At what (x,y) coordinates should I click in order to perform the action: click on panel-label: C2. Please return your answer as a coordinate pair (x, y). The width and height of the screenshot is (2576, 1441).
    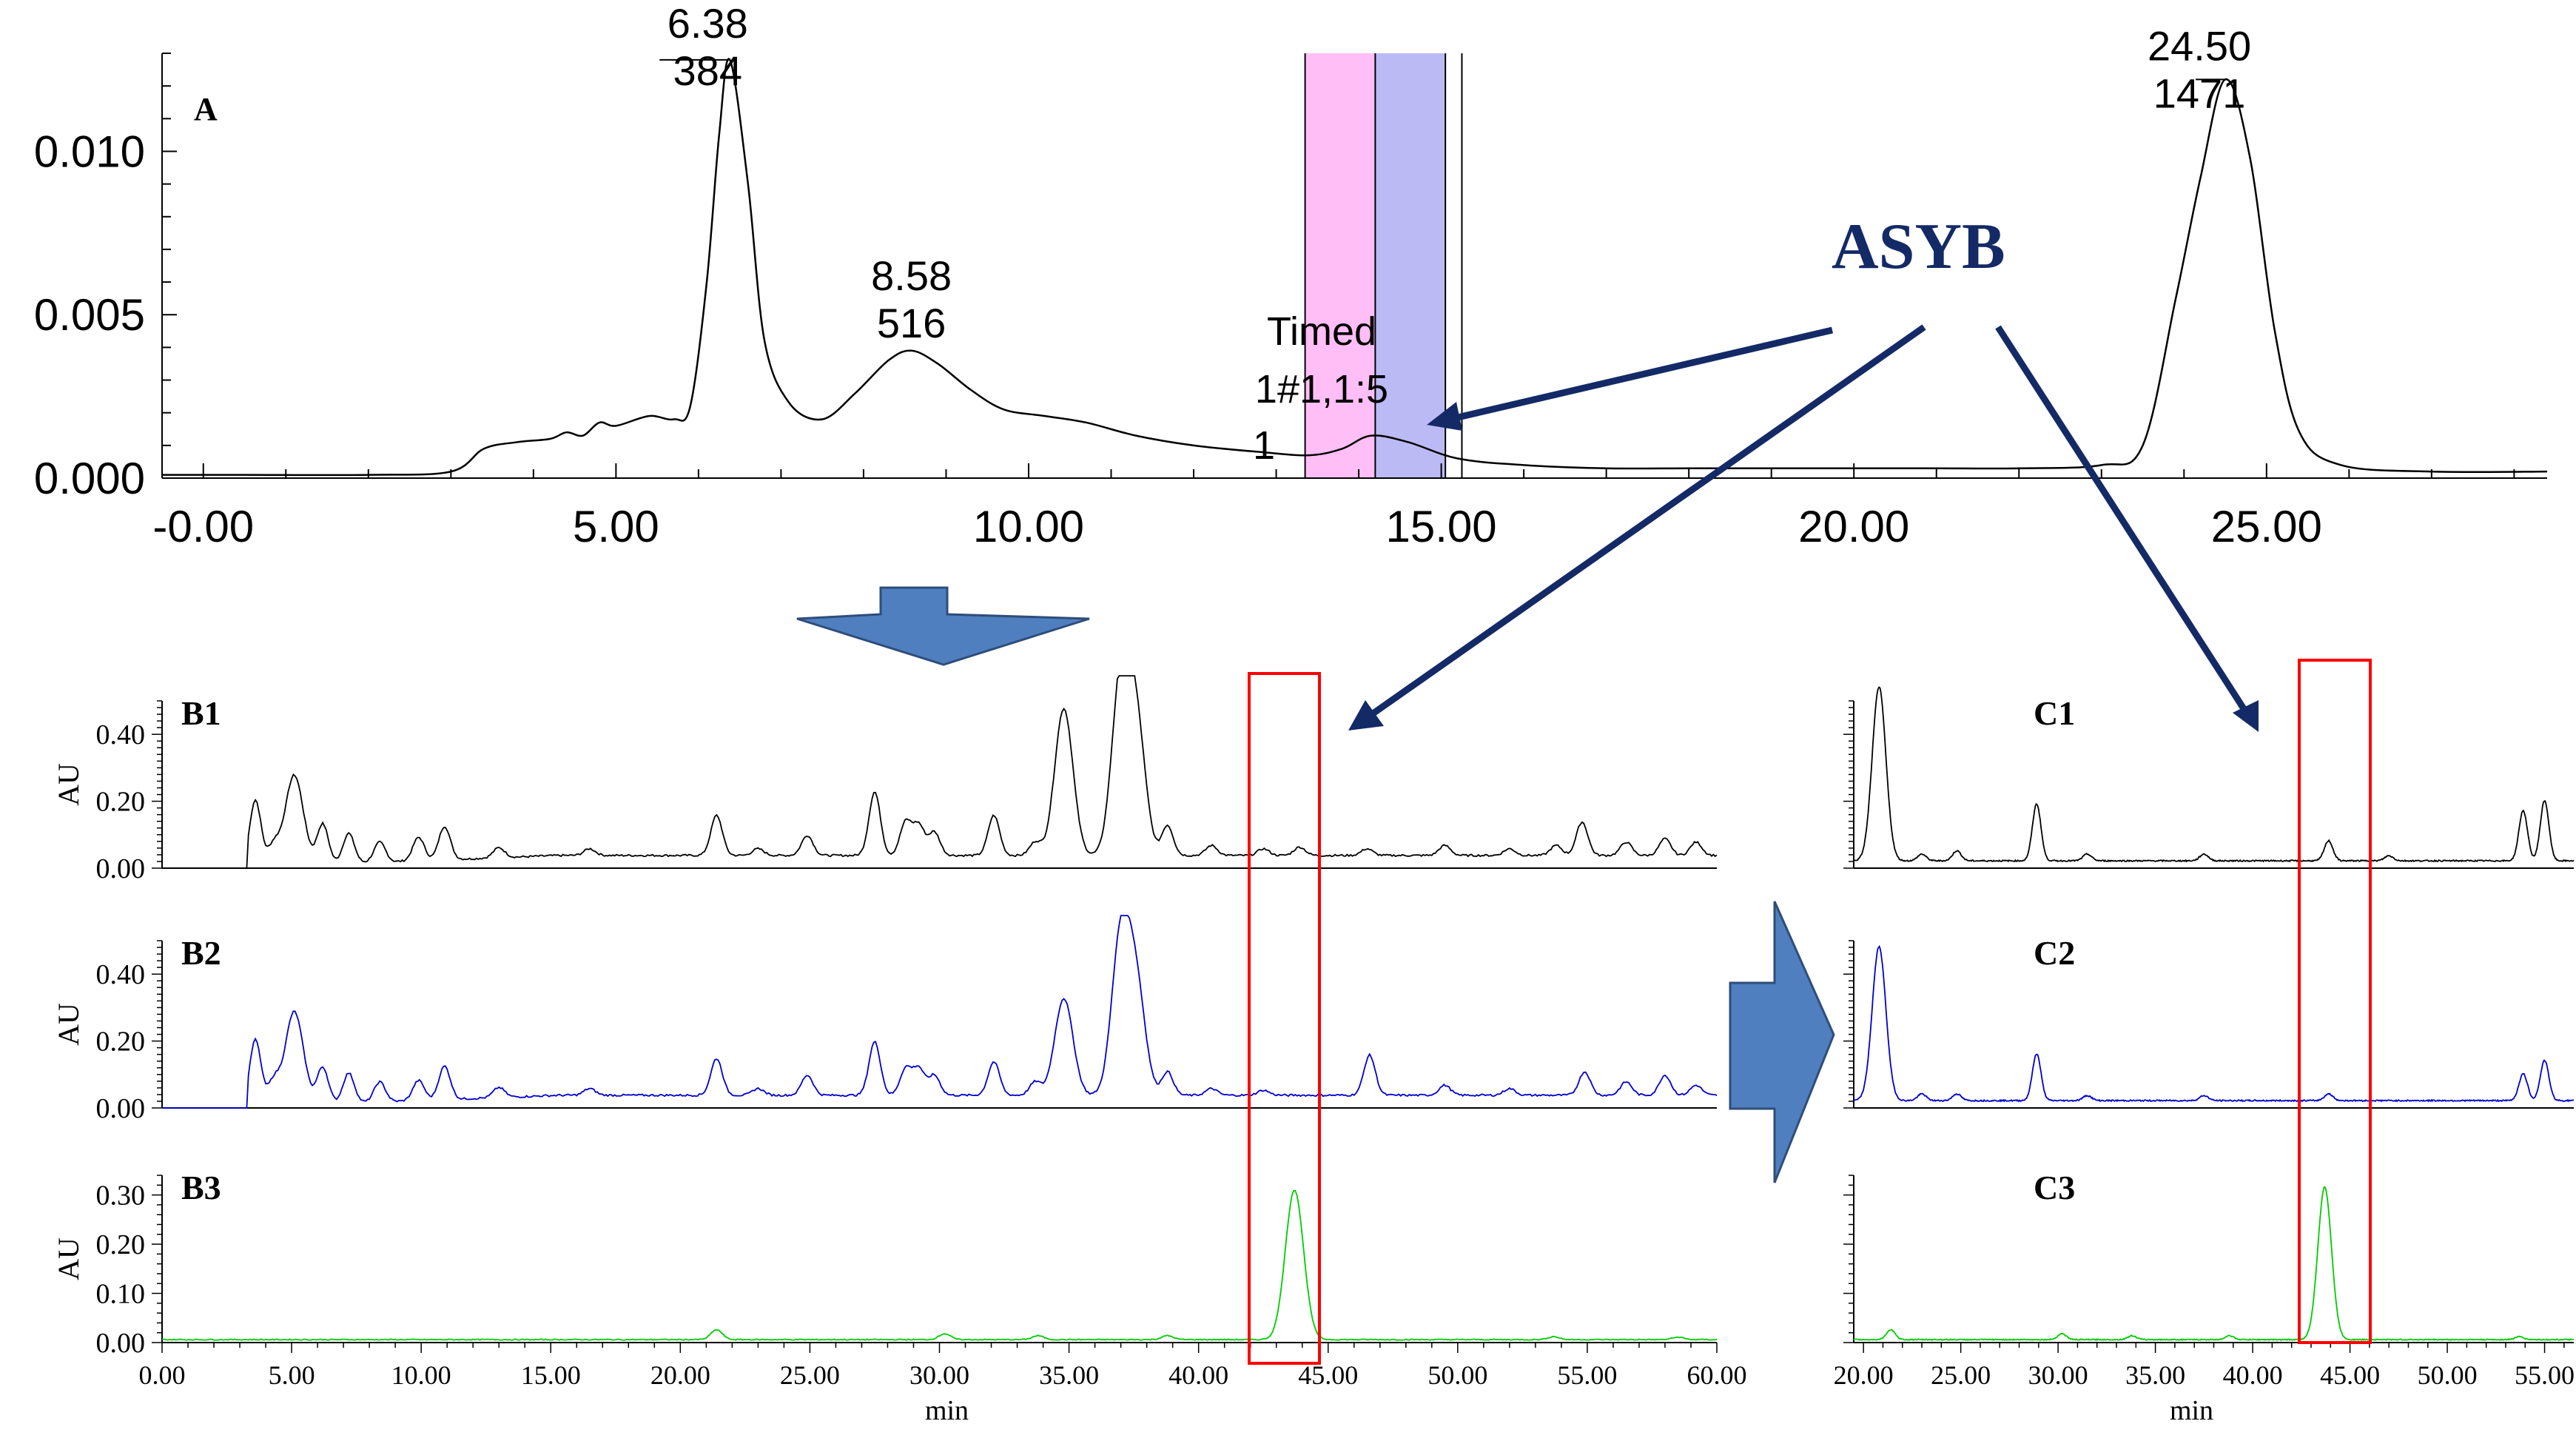
    Looking at the image, I should click on (2054, 953).